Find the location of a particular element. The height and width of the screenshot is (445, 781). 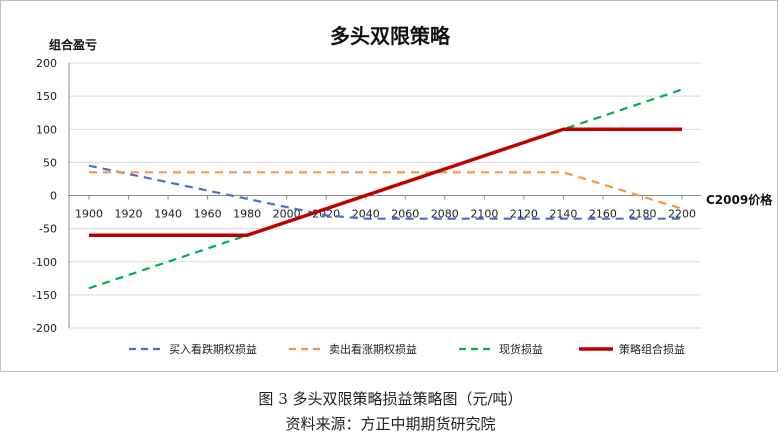

x-tick-label: 2100 is located at coordinates (484, 214).